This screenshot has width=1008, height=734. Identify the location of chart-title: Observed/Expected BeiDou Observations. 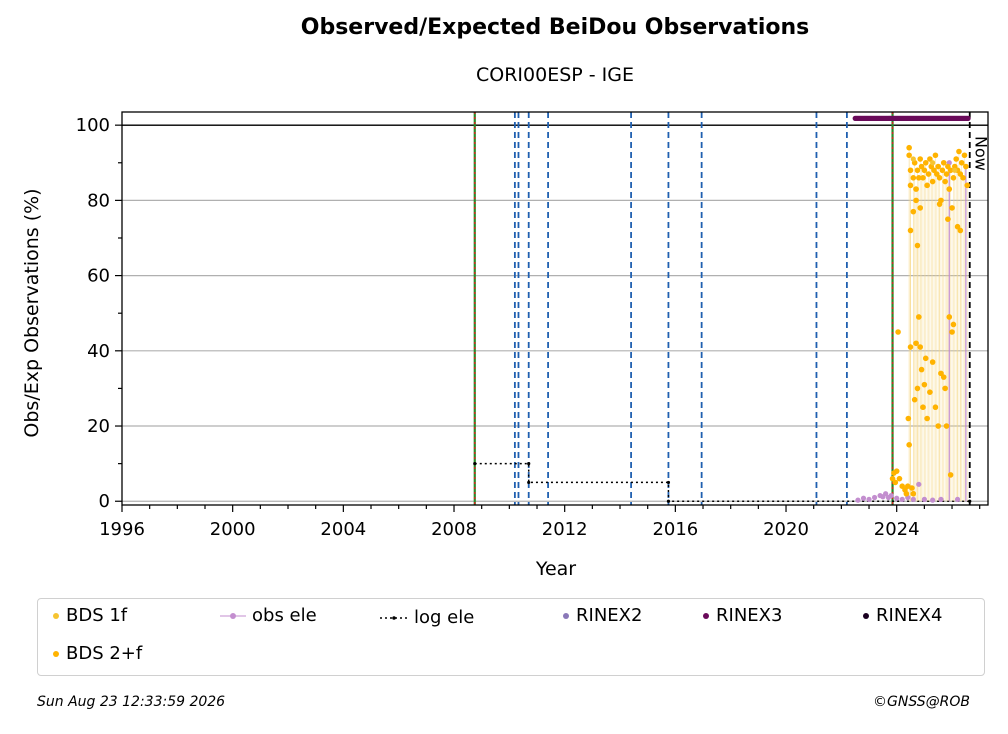
(555, 27).